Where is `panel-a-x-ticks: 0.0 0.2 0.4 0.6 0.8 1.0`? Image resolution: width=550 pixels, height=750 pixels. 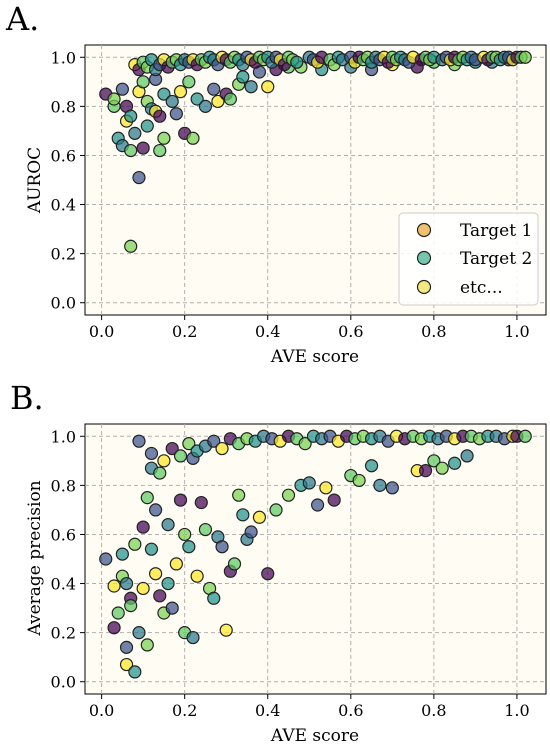 panel-a-x-ticks: 0.0 0.2 0.4 0.6 0.8 1.0 is located at coordinates (309, 328).